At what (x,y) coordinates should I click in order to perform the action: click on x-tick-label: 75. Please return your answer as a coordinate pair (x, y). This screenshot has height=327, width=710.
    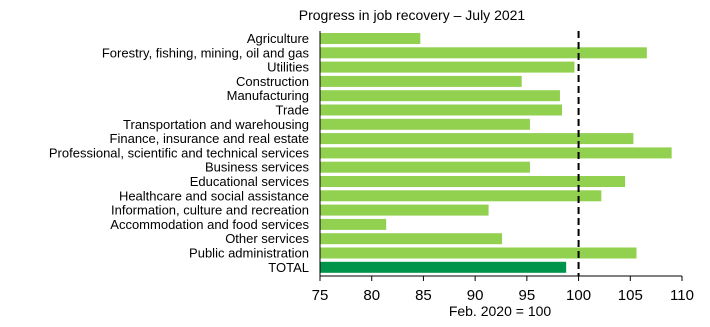
    Looking at the image, I should click on (320, 295).